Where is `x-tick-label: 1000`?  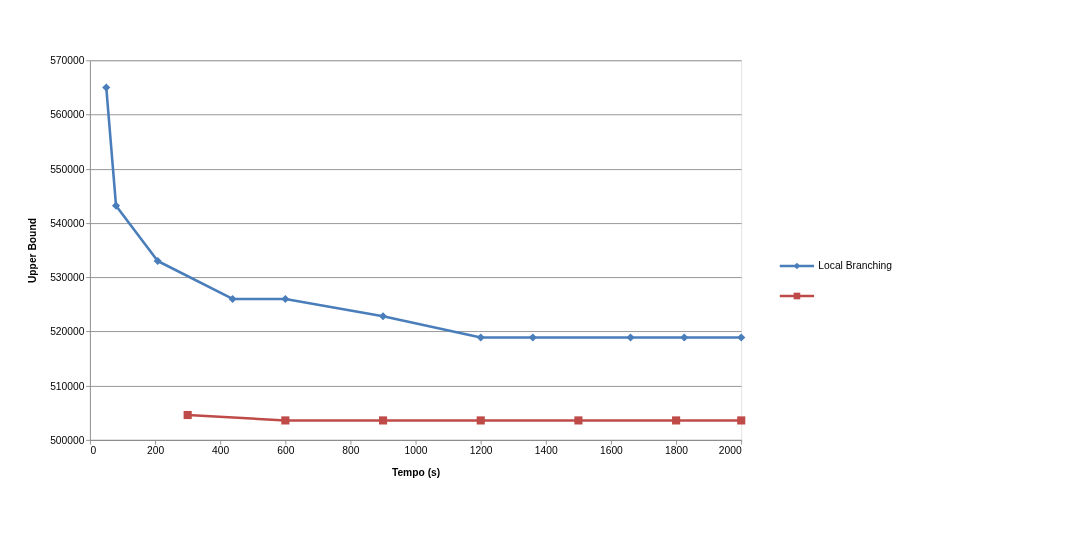 x-tick-label: 1000 is located at coordinates (416, 451).